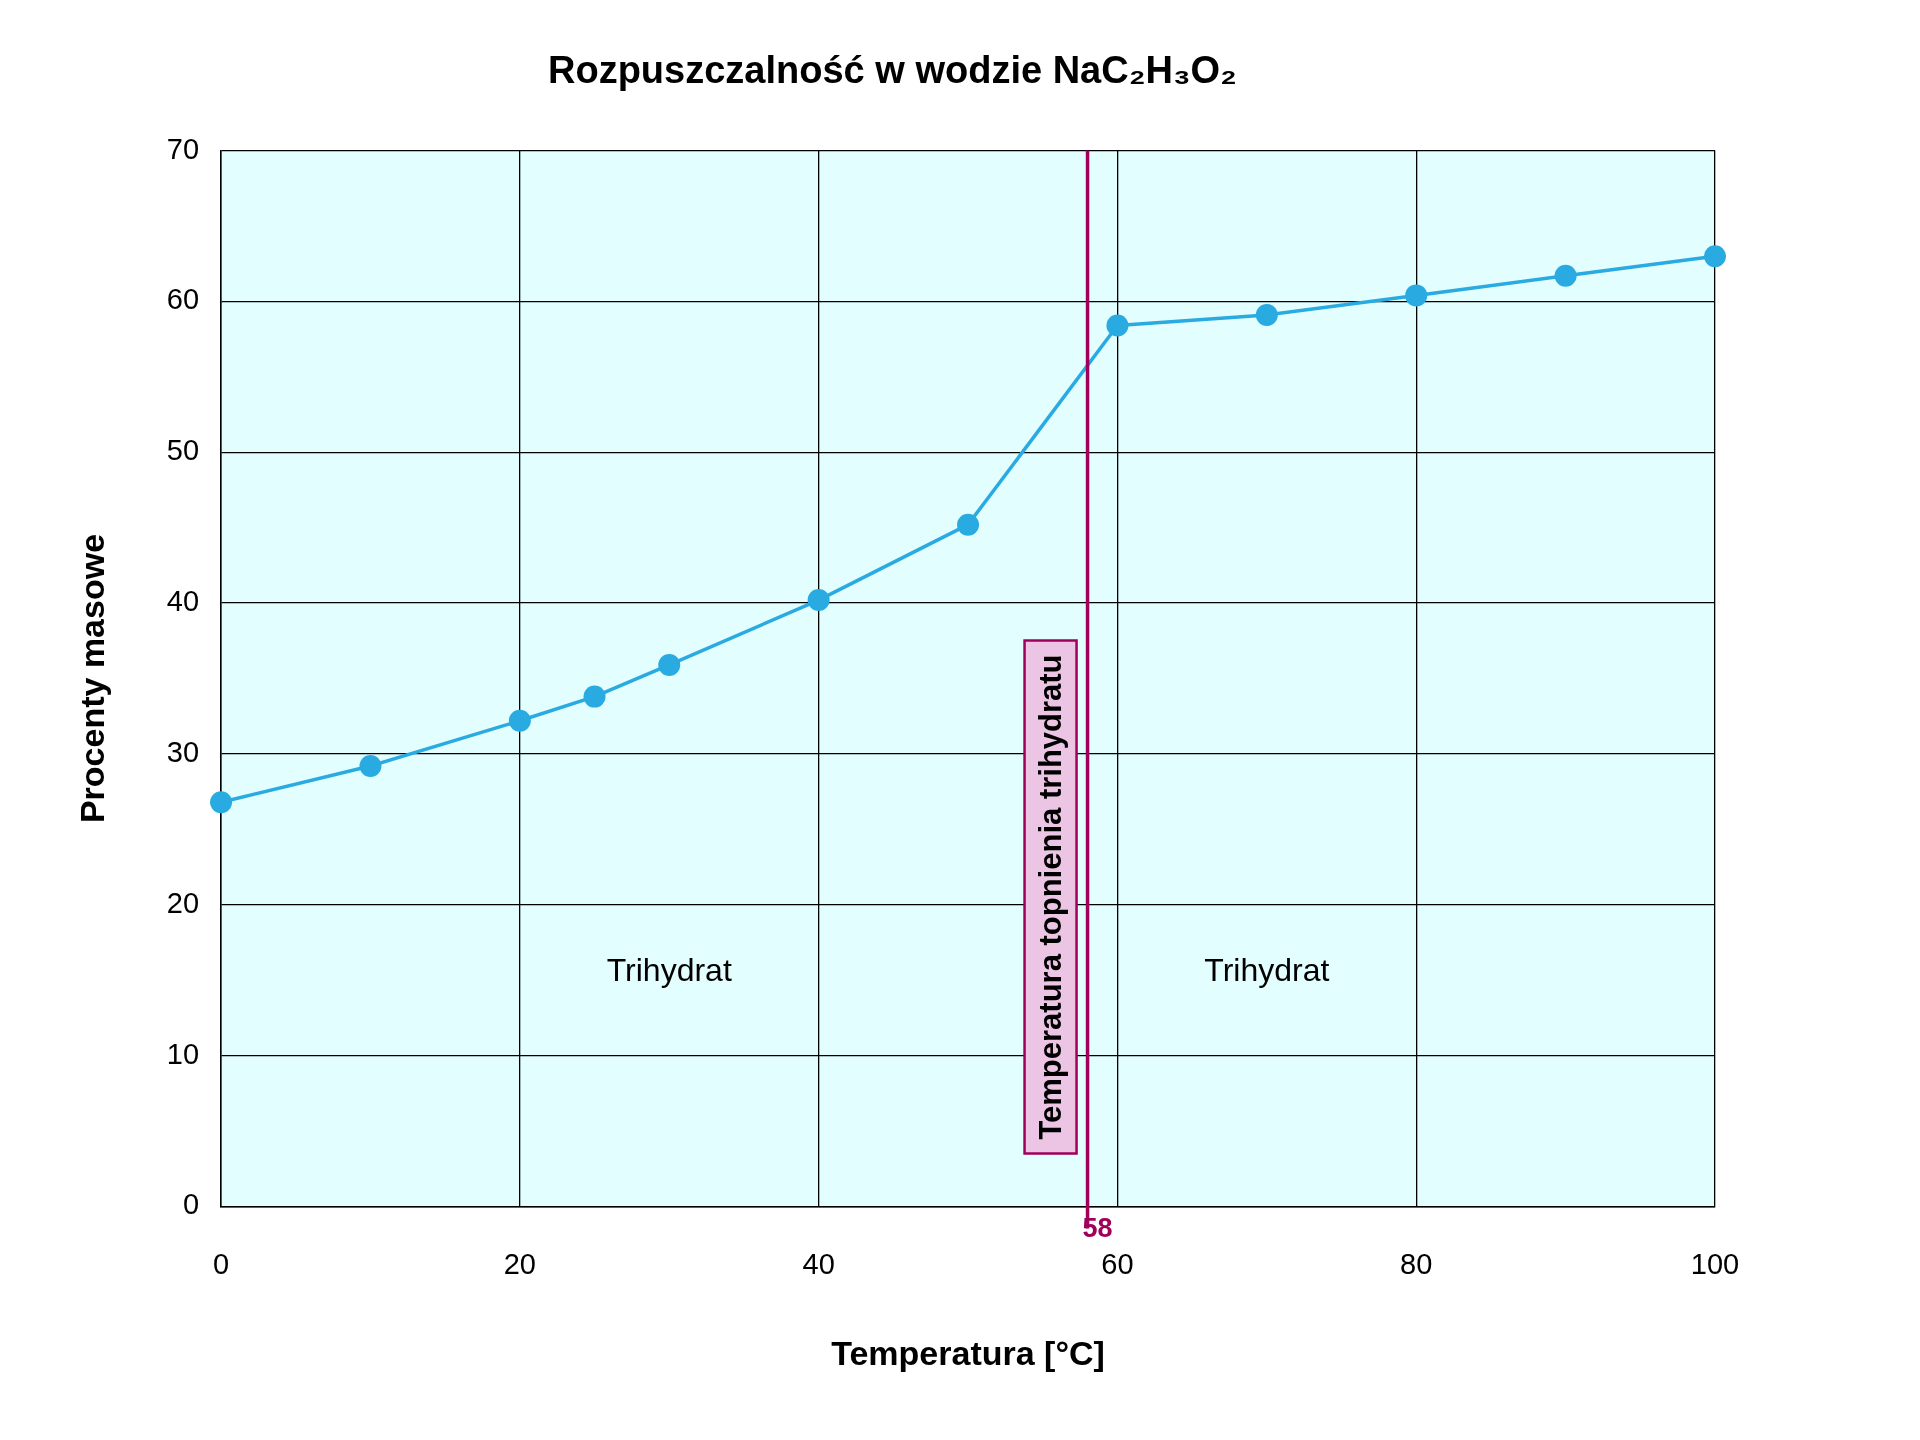 This screenshot has height=1440, width=1920. What do you see at coordinates (183, 450) in the screenshot?
I see `y-tick-label: 50` at bounding box center [183, 450].